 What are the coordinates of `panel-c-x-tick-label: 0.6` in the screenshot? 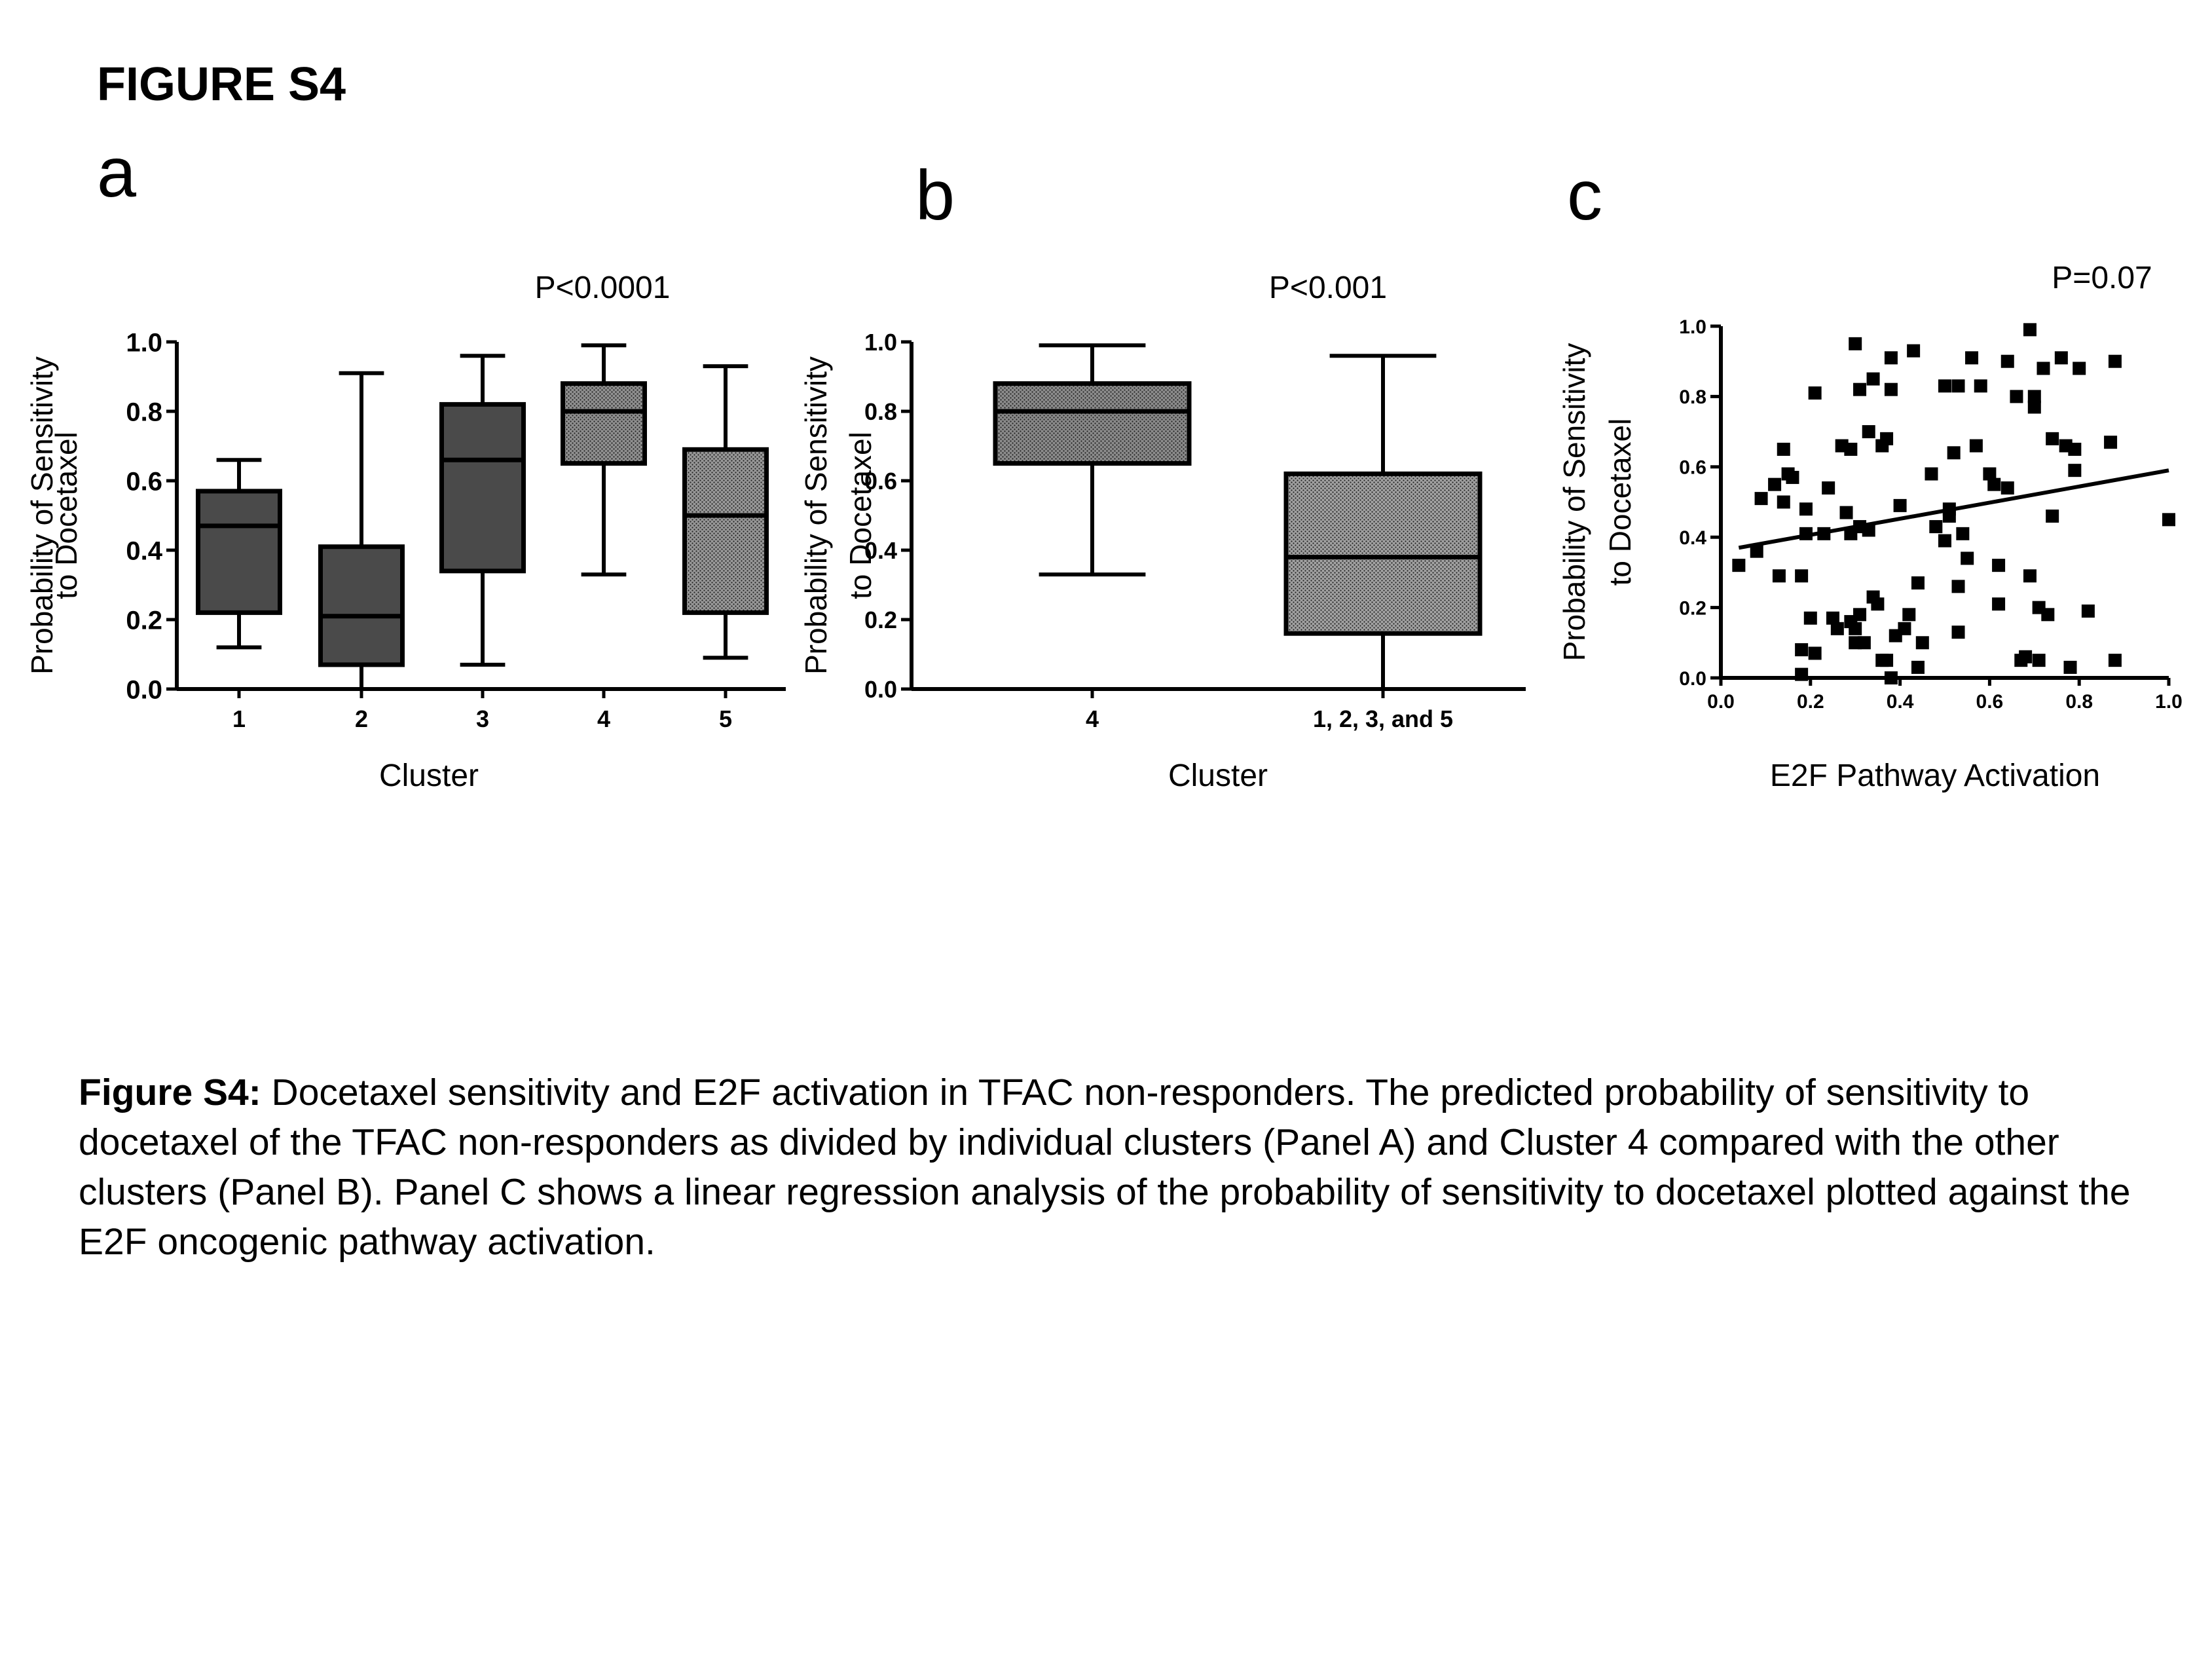 It's located at (1990, 702).